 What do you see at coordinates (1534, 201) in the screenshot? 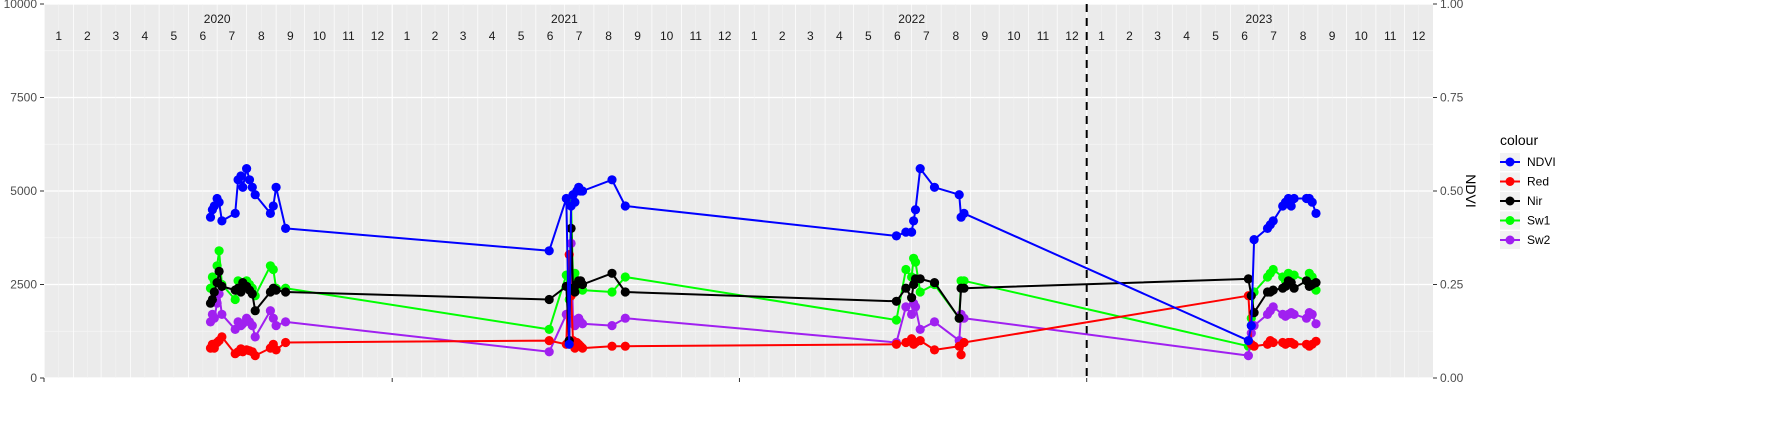
I see `legend-label: Nir` at bounding box center [1534, 201].